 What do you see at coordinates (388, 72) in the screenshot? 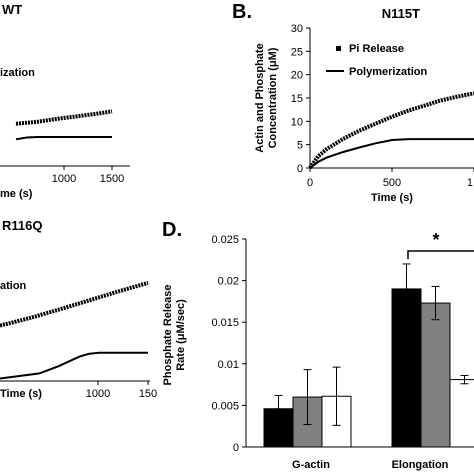
I see `panel-b-legend-polymerization: Polymerization` at bounding box center [388, 72].